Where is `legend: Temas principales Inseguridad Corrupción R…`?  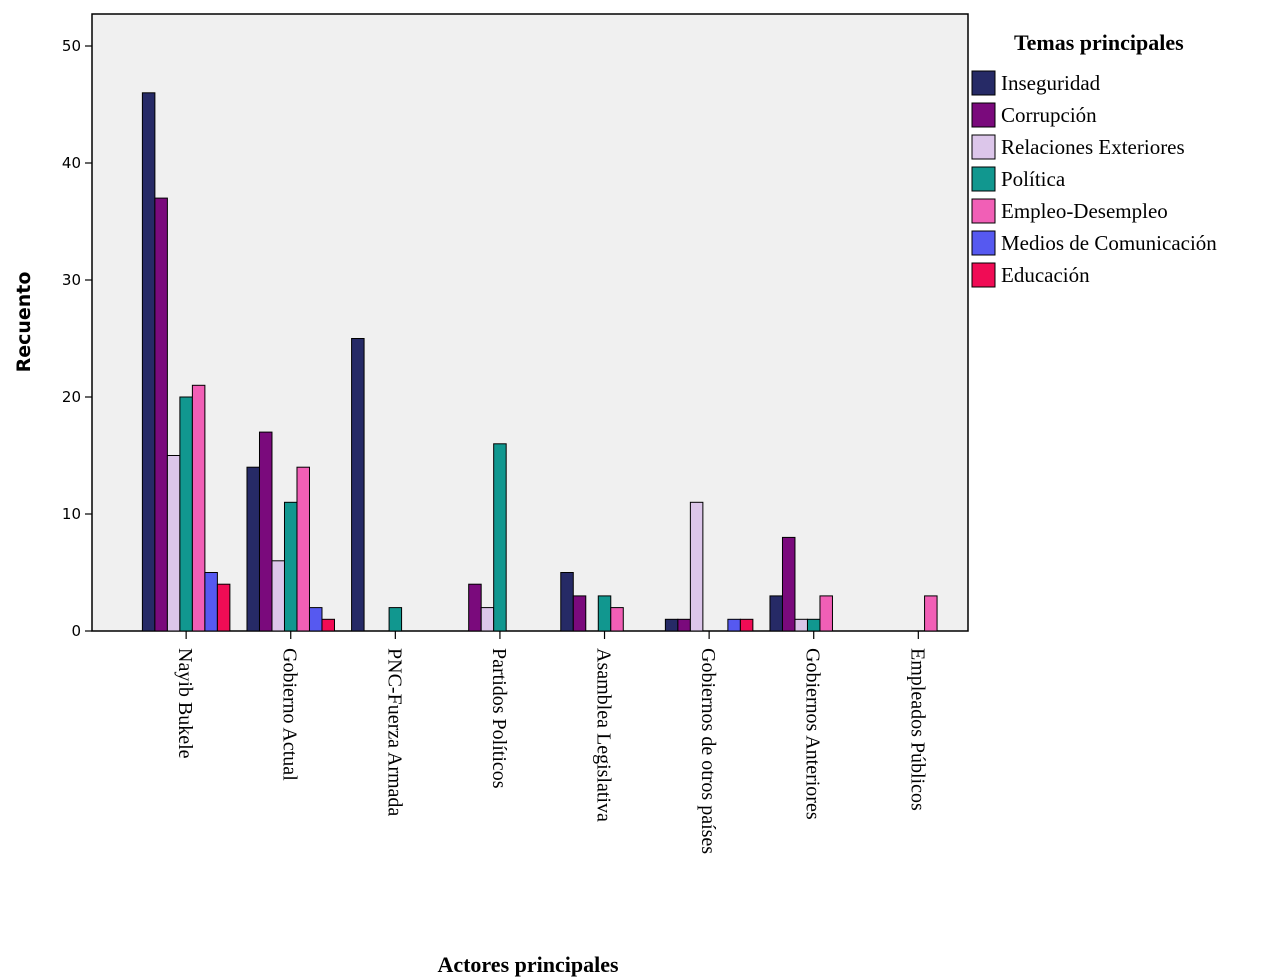
legend: Temas principales Inseguridad Corrupción R… is located at coordinates (1094, 159).